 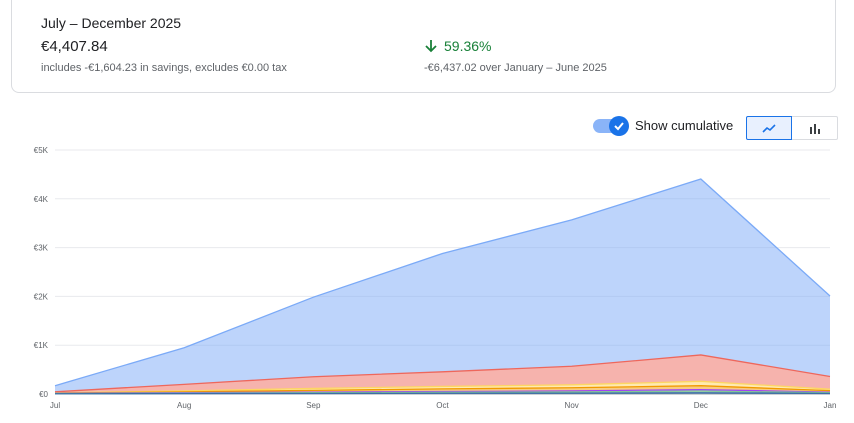 What do you see at coordinates (41, 248) in the screenshot?
I see `y-tick-label: €3K` at bounding box center [41, 248].